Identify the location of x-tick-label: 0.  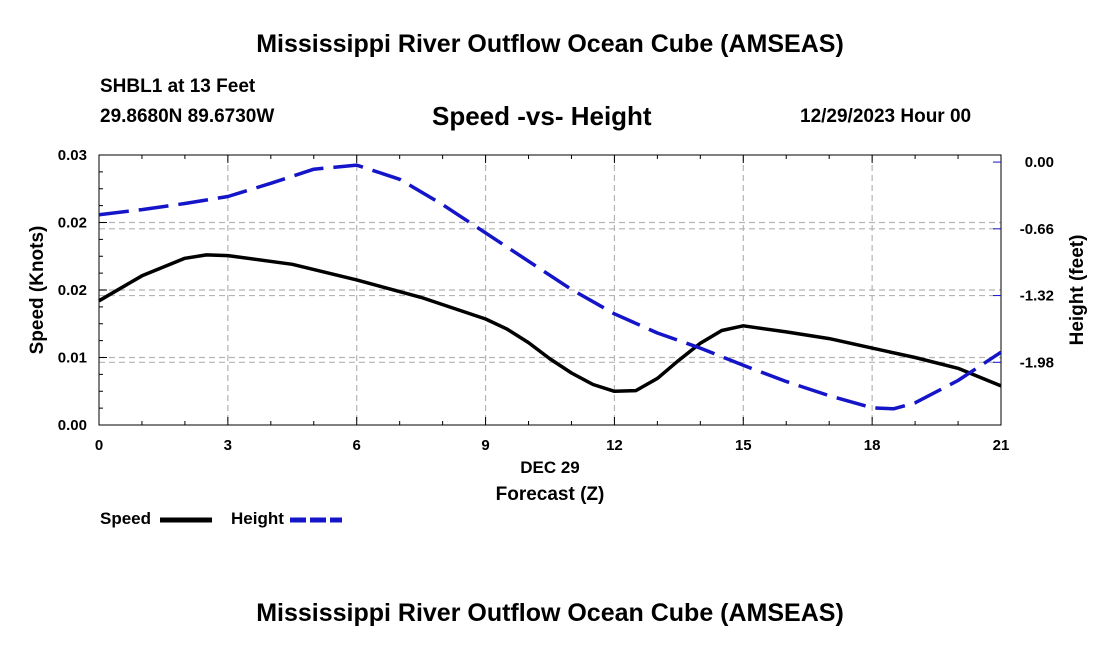
(99, 445).